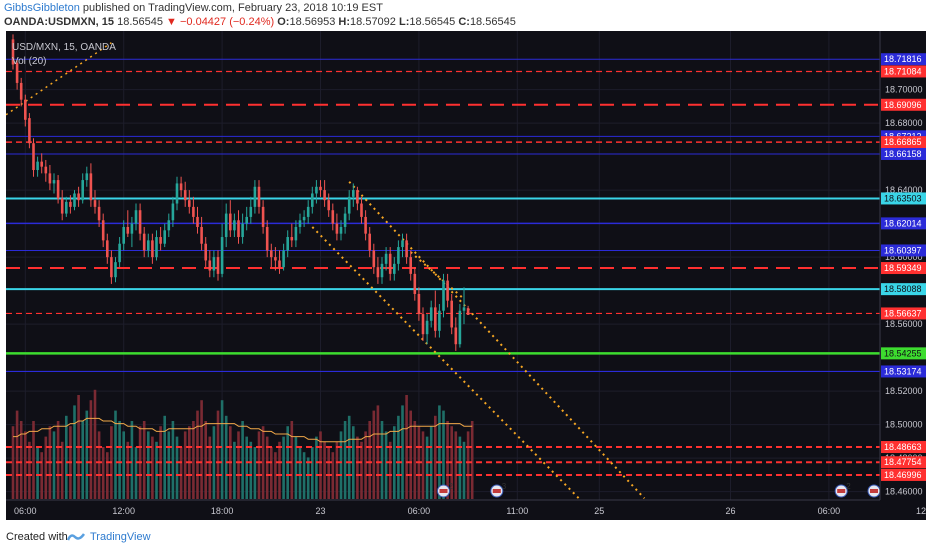 The height and width of the screenshot is (550, 932). What do you see at coordinates (42, 8) in the screenshot?
I see `author-link: GibbsGibbleton` at bounding box center [42, 8].